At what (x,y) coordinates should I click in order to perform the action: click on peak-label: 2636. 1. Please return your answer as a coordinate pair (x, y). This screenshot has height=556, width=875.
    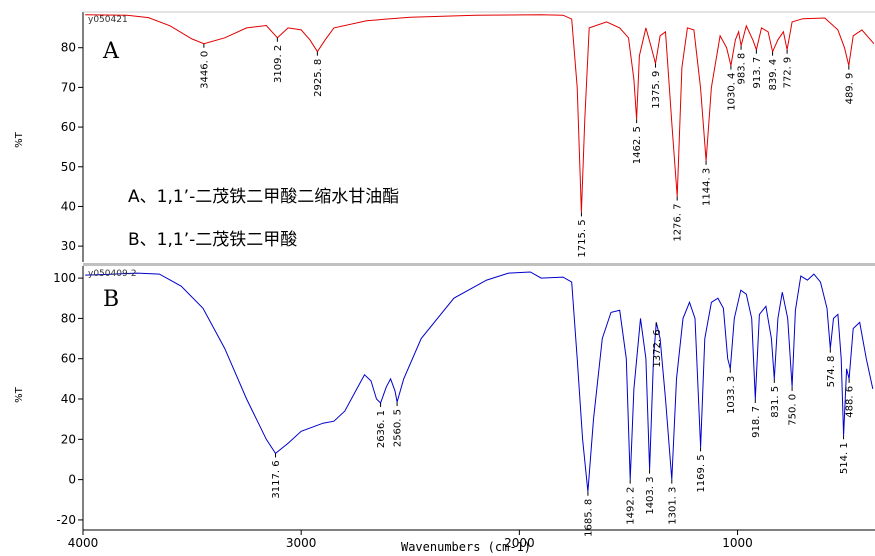
    Looking at the image, I should click on (381, 429).